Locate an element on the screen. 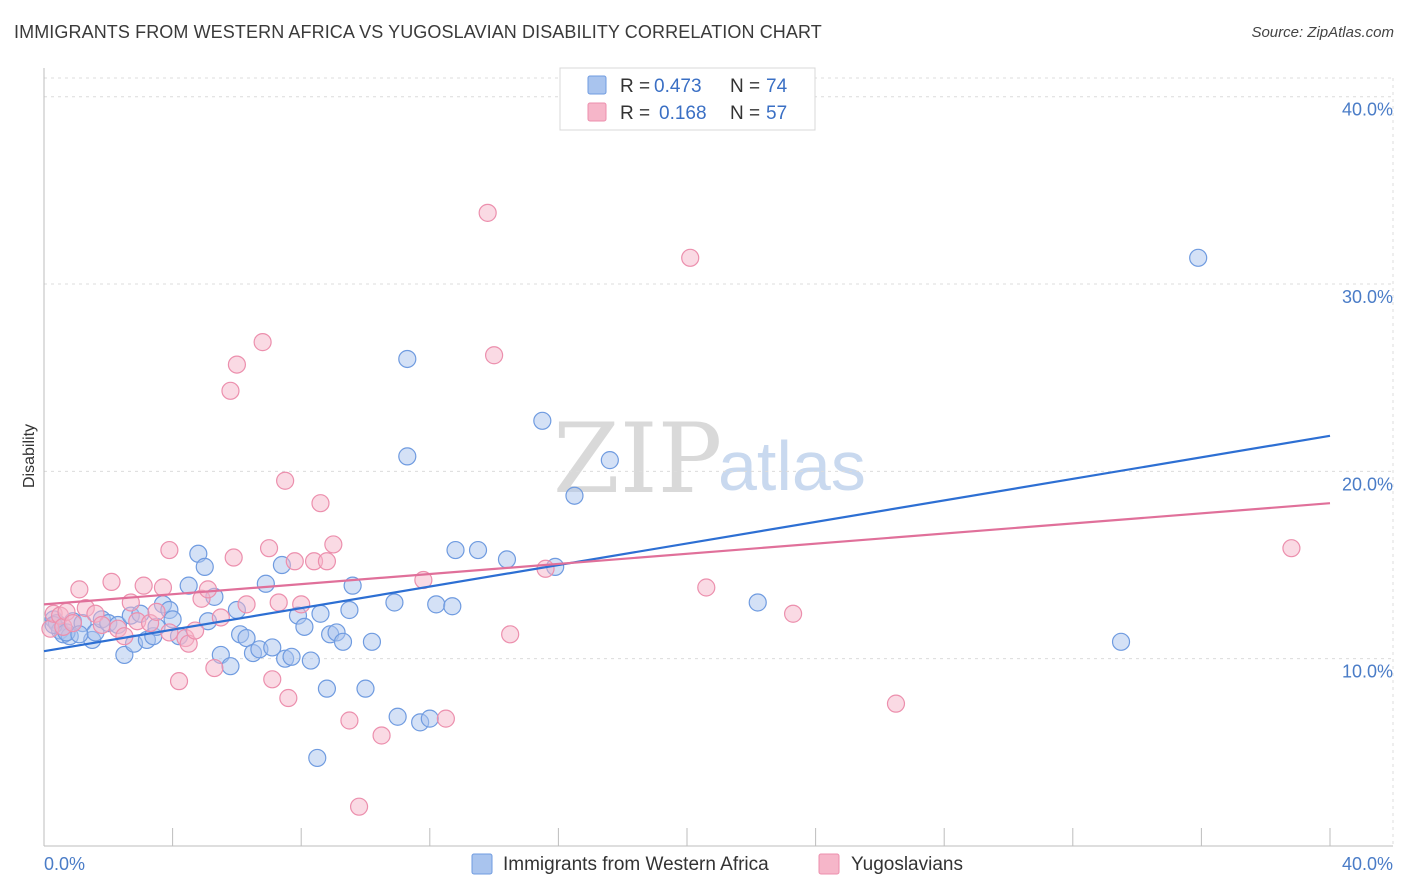 This screenshot has width=1406, height=892. legend-n-label-2: N = is located at coordinates (745, 113).